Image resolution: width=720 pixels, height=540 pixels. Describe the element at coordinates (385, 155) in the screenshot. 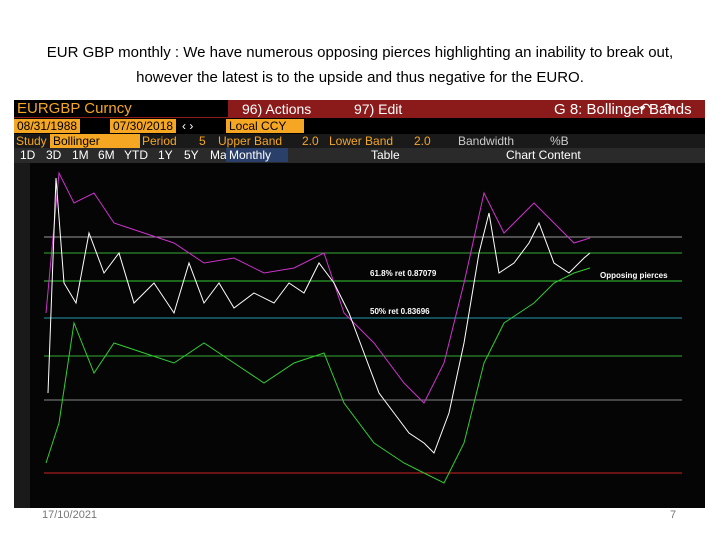

I see `table-button: Table` at that location.